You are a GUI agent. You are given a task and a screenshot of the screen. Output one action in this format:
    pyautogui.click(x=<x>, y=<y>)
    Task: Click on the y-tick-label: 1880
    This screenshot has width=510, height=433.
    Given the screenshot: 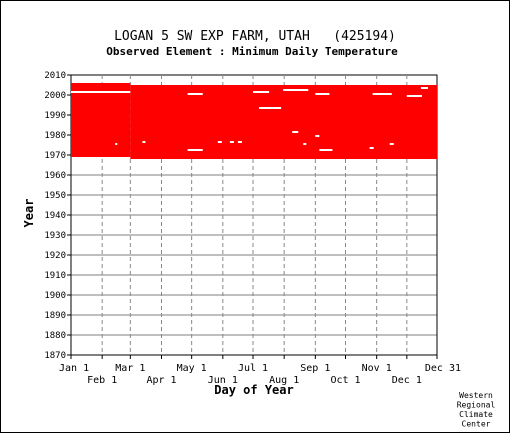 What is the action you would take?
    pyautogui.click(x=55, y=336)
    